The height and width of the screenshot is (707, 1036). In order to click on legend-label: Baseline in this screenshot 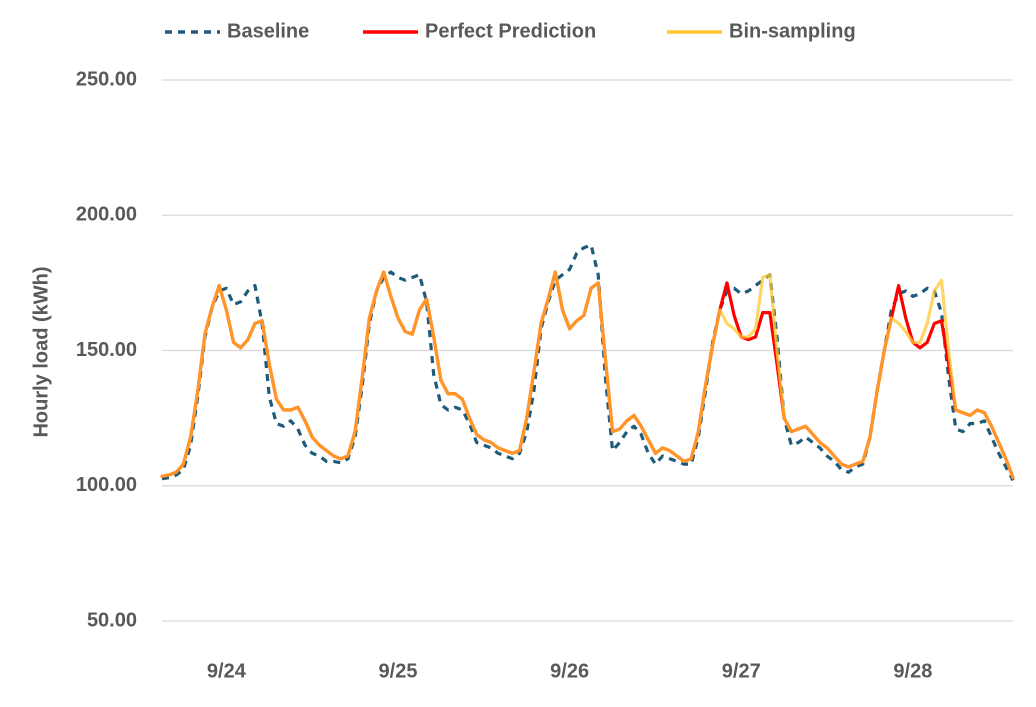, I will do `click(268, 31)`.